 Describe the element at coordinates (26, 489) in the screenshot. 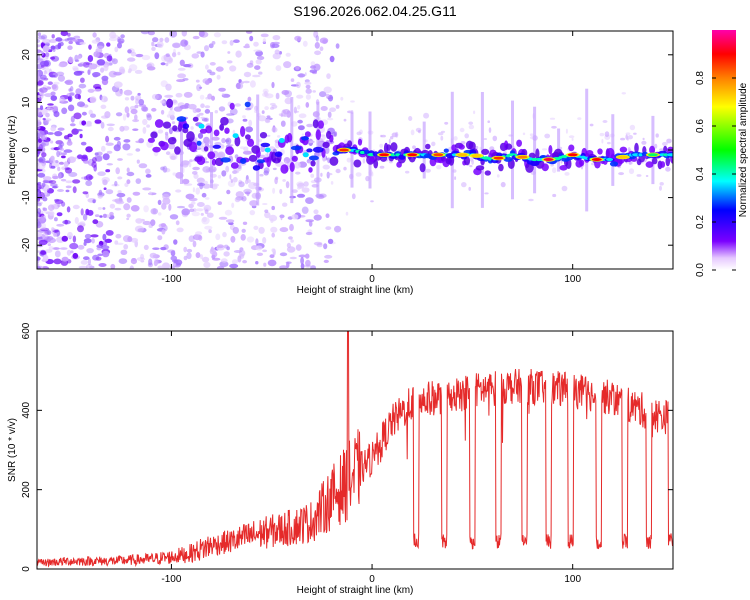

I see `snr-ytick-label: 200` at that location.